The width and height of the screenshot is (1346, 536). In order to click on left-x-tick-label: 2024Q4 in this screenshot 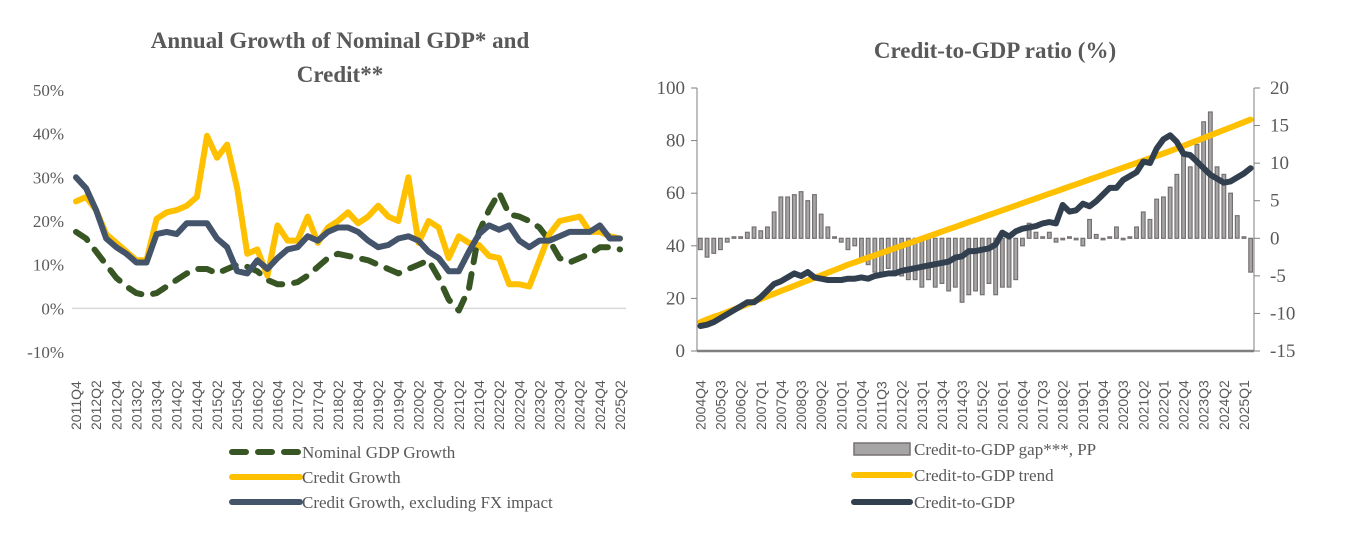, I will do `click(600, 405)`.